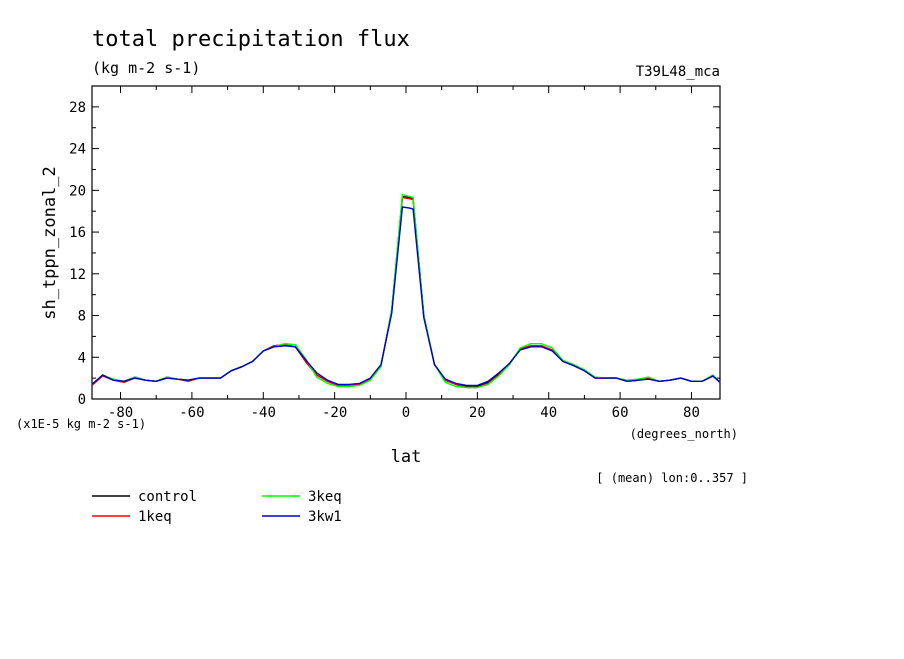  What do you see at coordinates (325, 517) in the screenshot?
I see `legend-label-3kw1: 3kw1` at bounding box center [325, 517].